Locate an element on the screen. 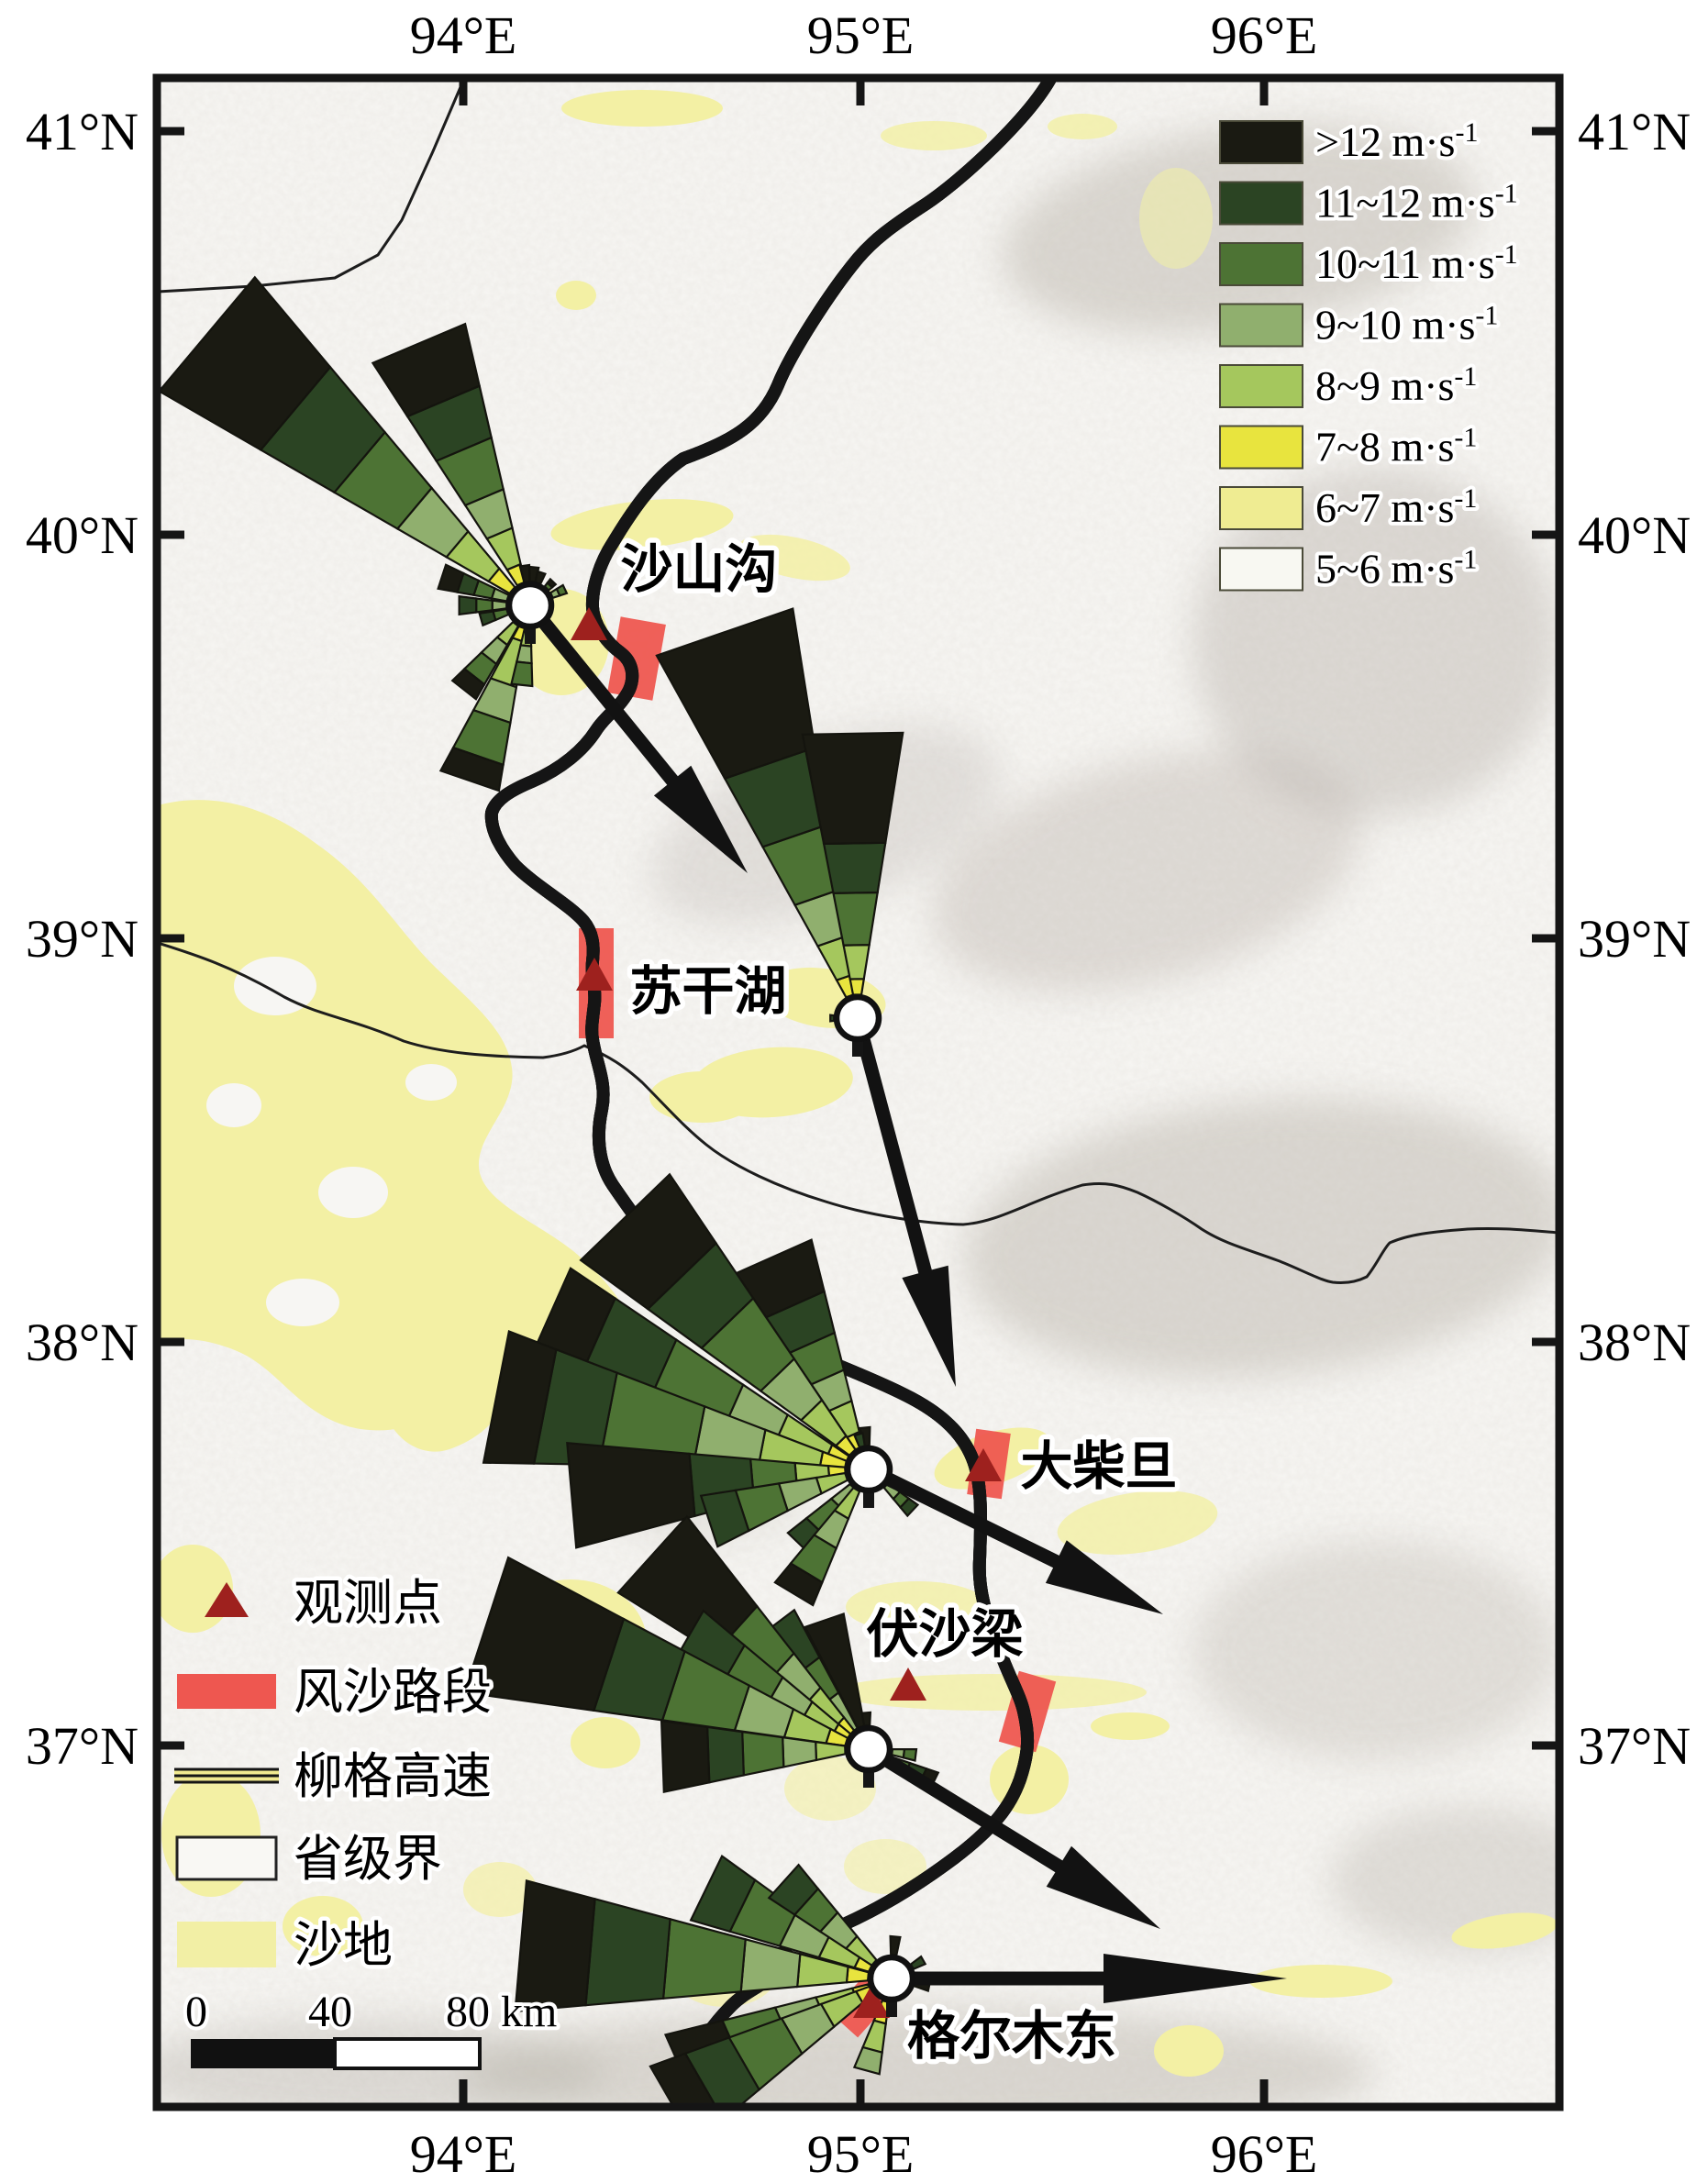  legend-item-label: 观测点 is located at coordinates (368, 1603).